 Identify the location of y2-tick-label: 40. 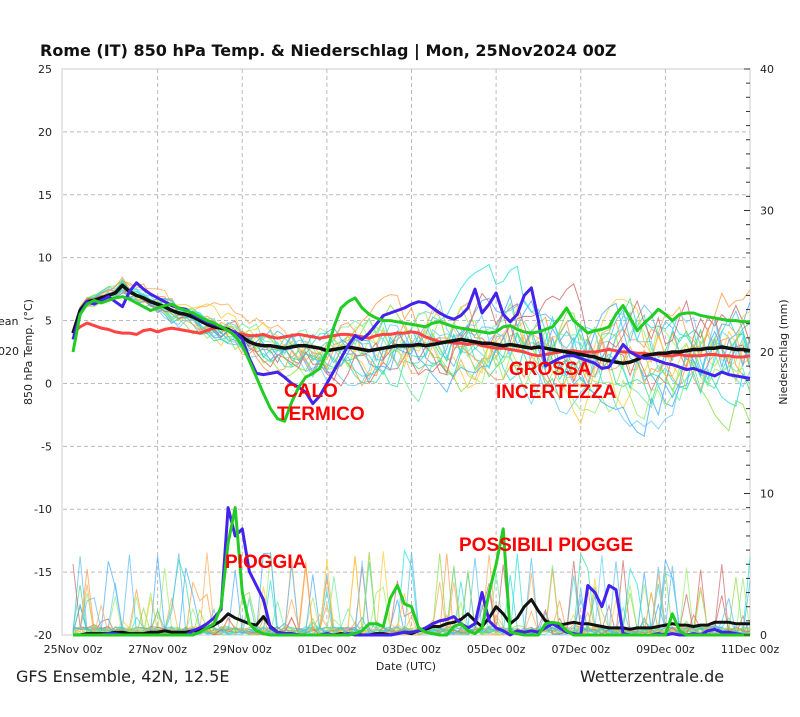
(767, 69).